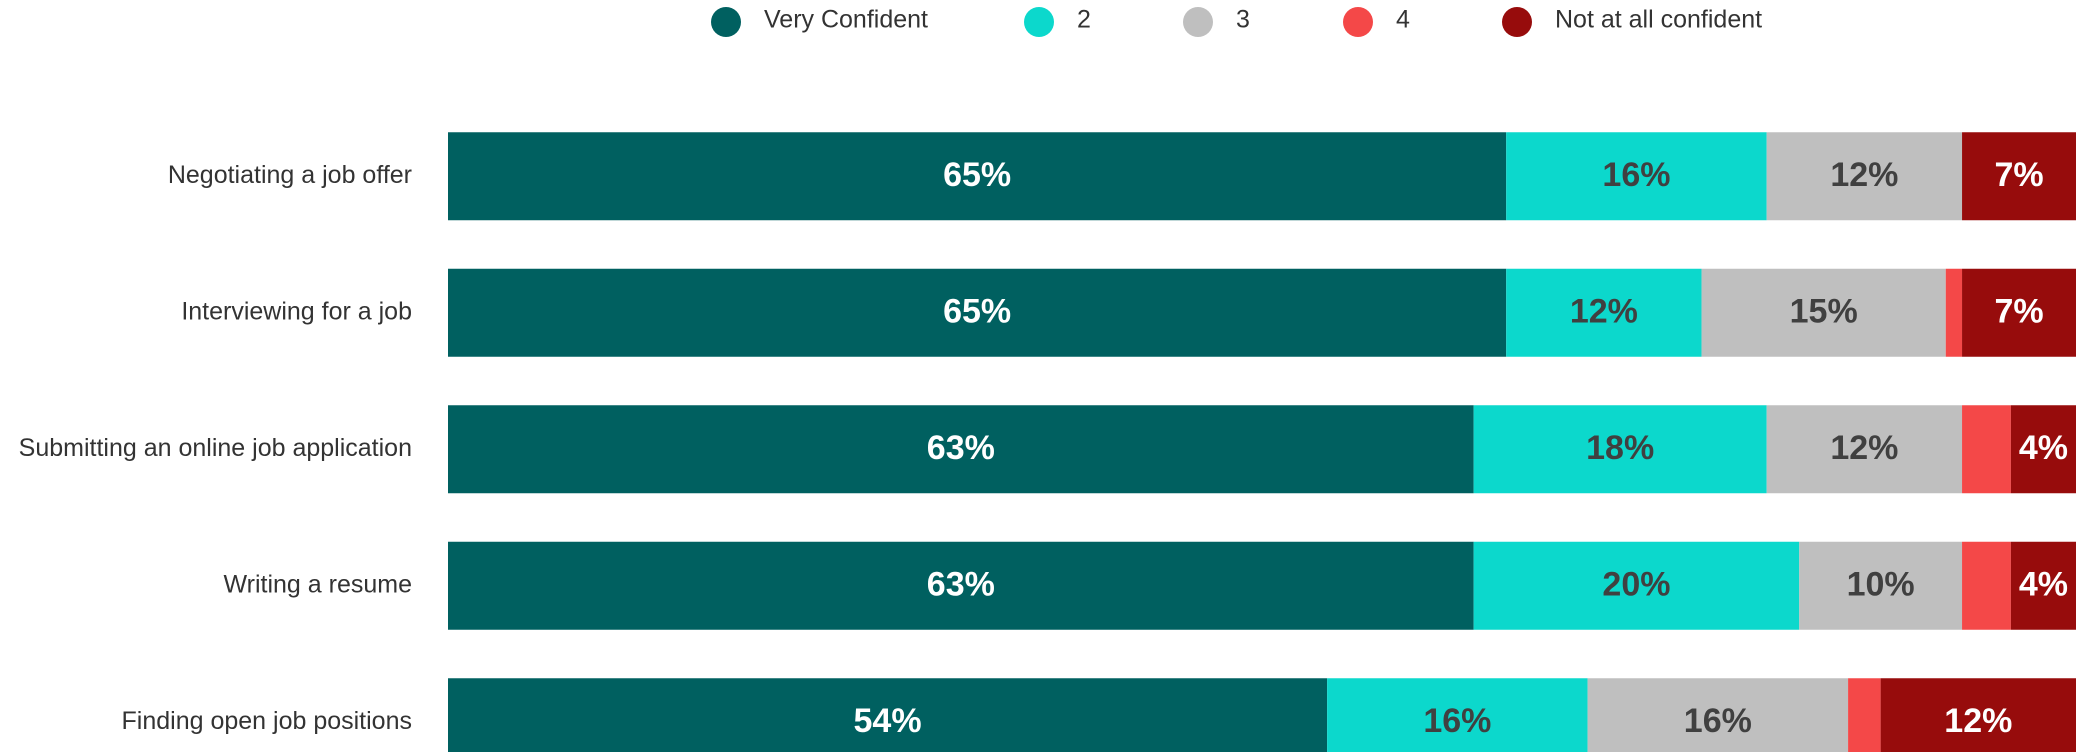 The image size is (2076, 752). What do you see at coordinates (846, 20) in the screenshot?
I see `legend-label: Very Confident` at bounding box center [846, 20].